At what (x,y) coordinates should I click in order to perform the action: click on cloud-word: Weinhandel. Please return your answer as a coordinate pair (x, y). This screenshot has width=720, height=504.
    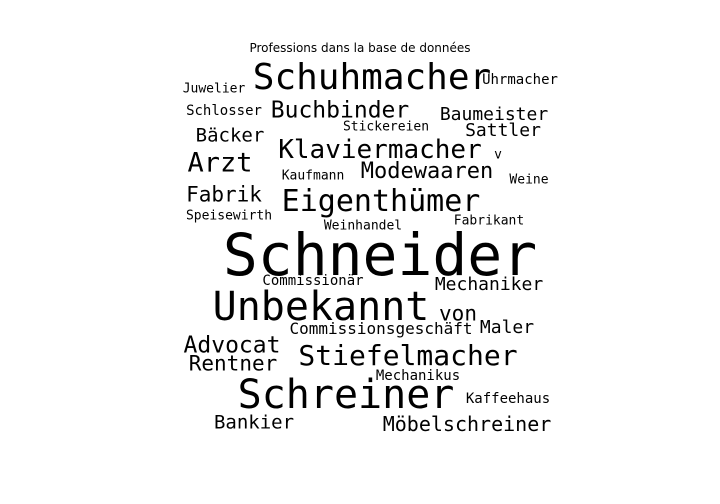
    Looking at the image, I should click on (363, 226).